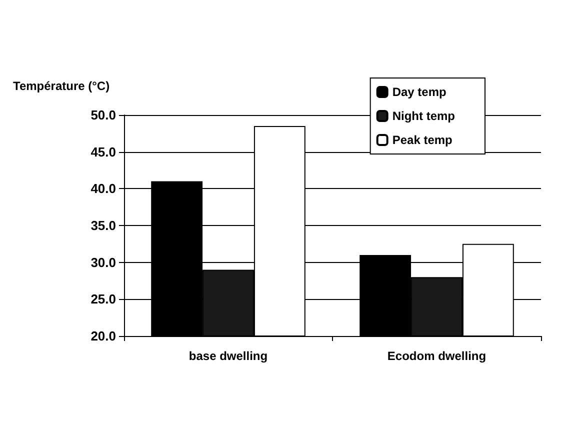 This screenshot has height=428, width=563. What do you see at coordinates (103, 225) in the screenshot?
I see `y-tick-label: 35.0` at bounding box center [103, 225].